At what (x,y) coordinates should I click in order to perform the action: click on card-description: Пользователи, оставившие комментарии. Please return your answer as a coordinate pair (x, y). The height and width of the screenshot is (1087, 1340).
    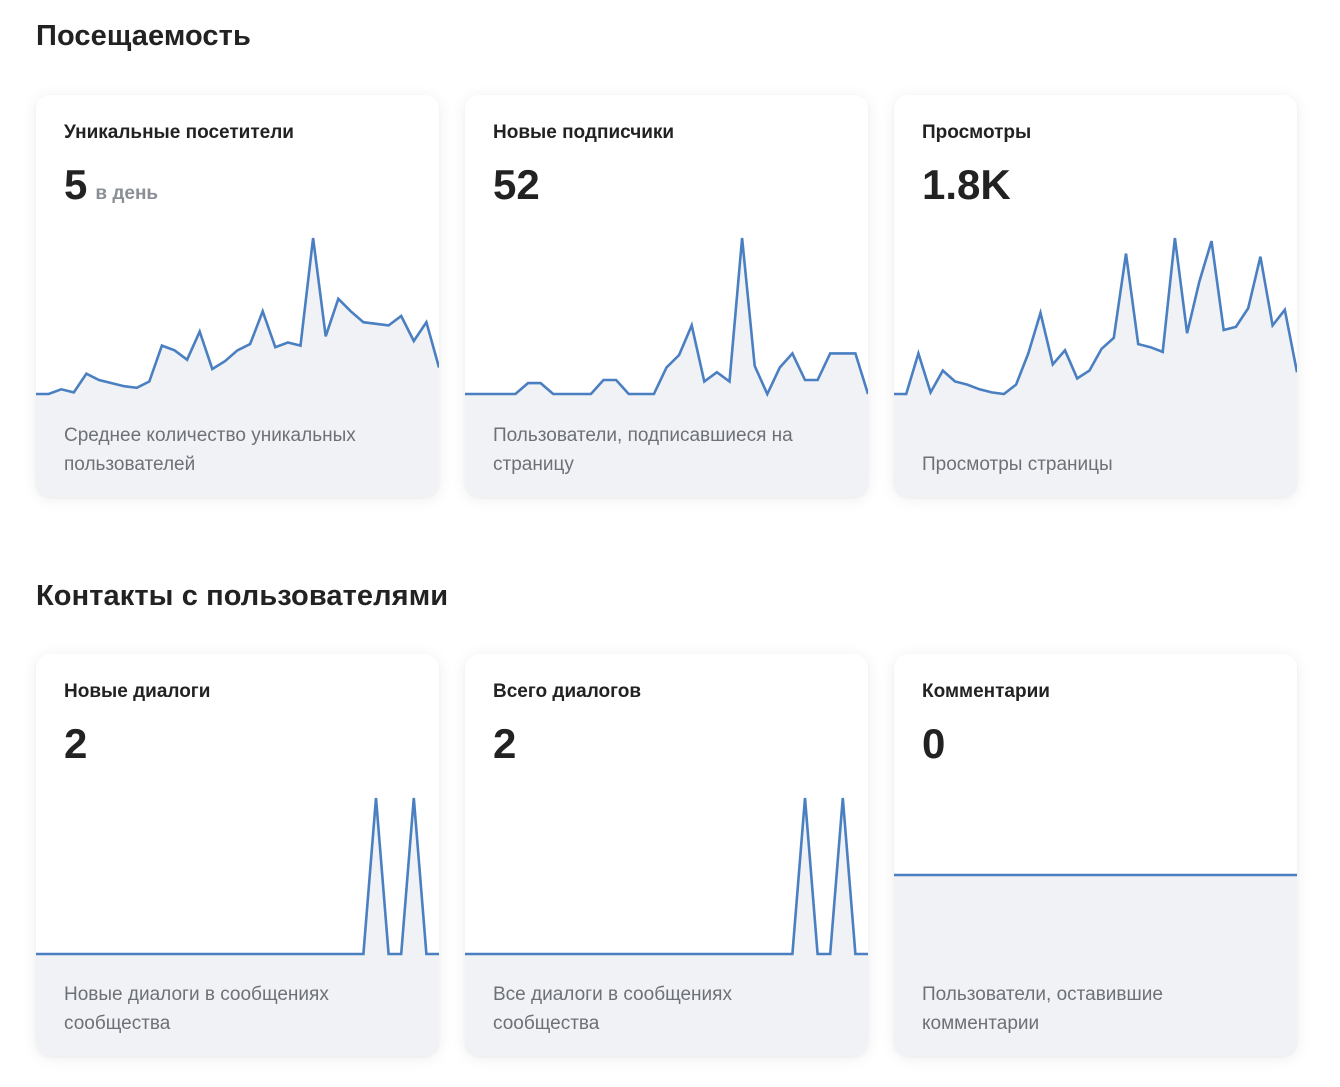
    Looking at the image, I should click on (1042, 1009).